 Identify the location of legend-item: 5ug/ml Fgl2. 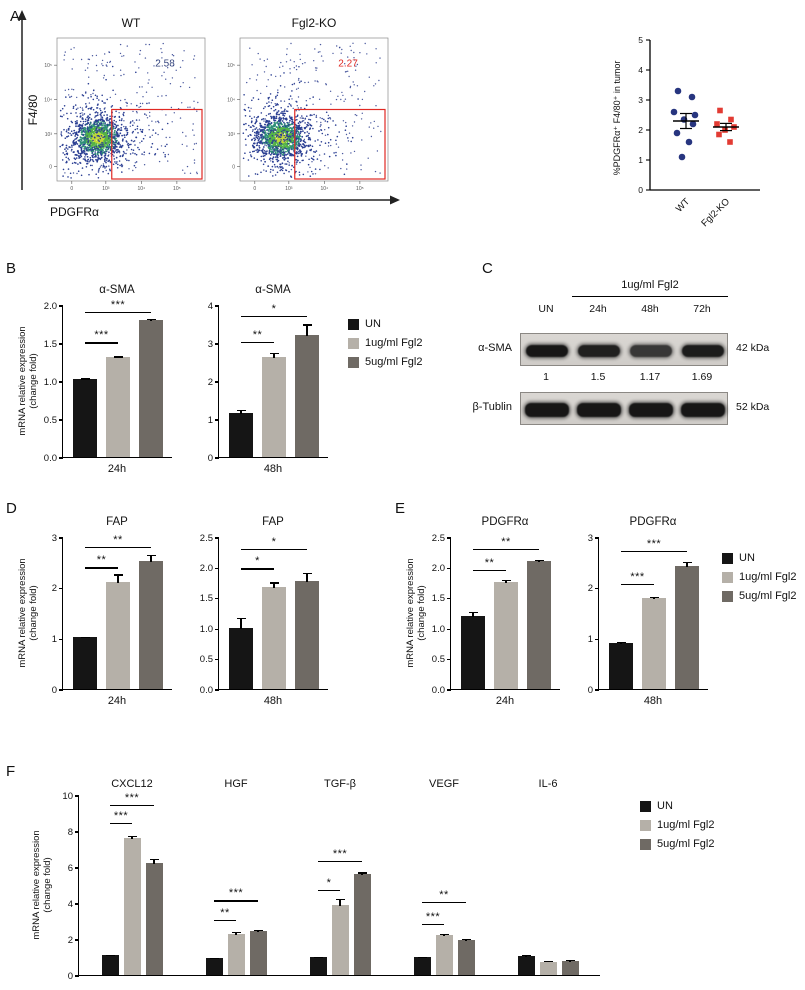
(759, 596).